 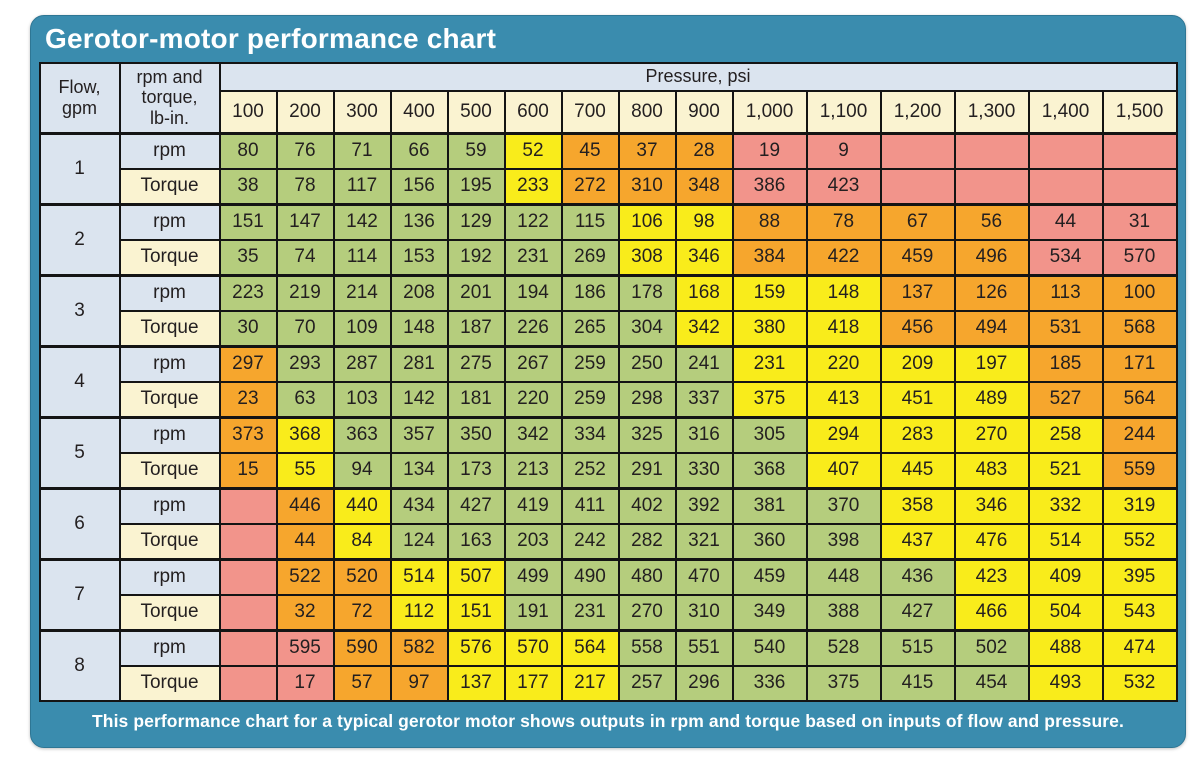 I want to click on torque-value-cell: 451, so click(x=917, y=399).